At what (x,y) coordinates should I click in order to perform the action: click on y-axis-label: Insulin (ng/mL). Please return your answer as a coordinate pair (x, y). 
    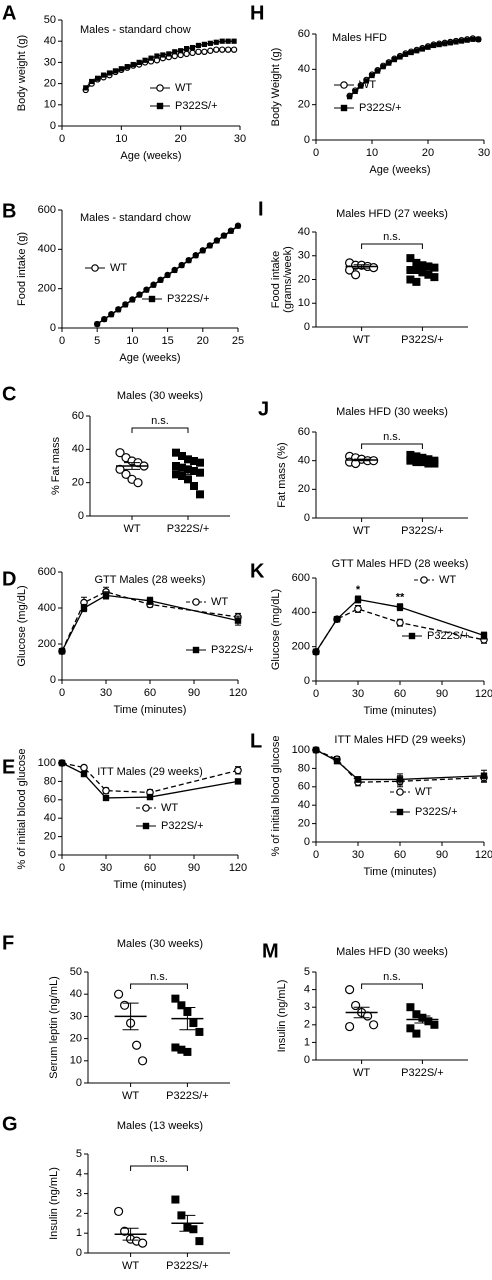
    Looking at the image, I should click on (54, 1203).